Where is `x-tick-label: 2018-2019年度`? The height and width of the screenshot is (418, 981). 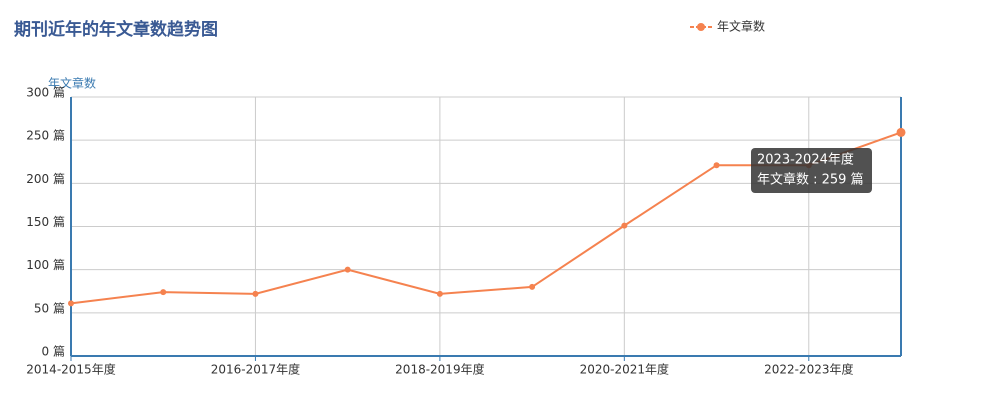 x-tick-label: 2018-2019年度 is located at coordinates (439, 369).